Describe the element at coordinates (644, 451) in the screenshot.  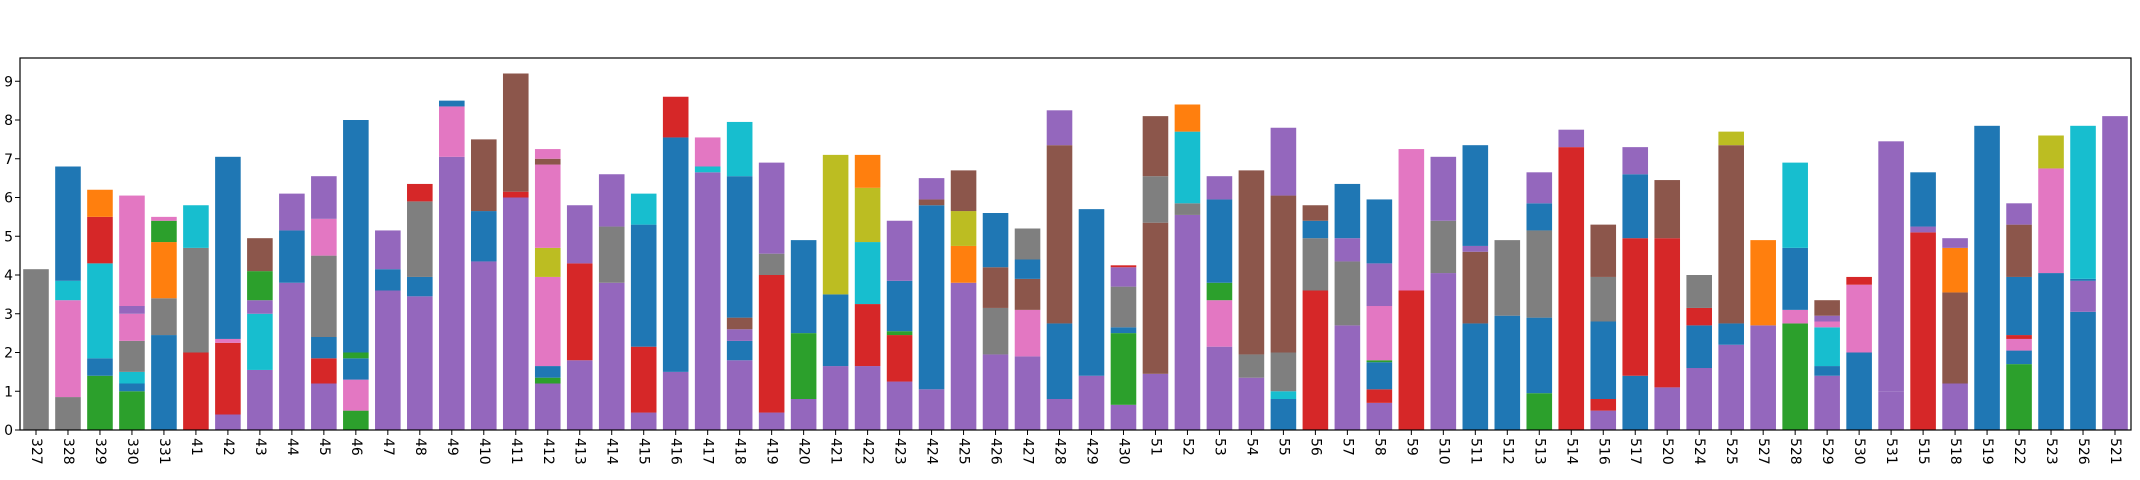
I see `x-tick-label-415: 415` at that location.